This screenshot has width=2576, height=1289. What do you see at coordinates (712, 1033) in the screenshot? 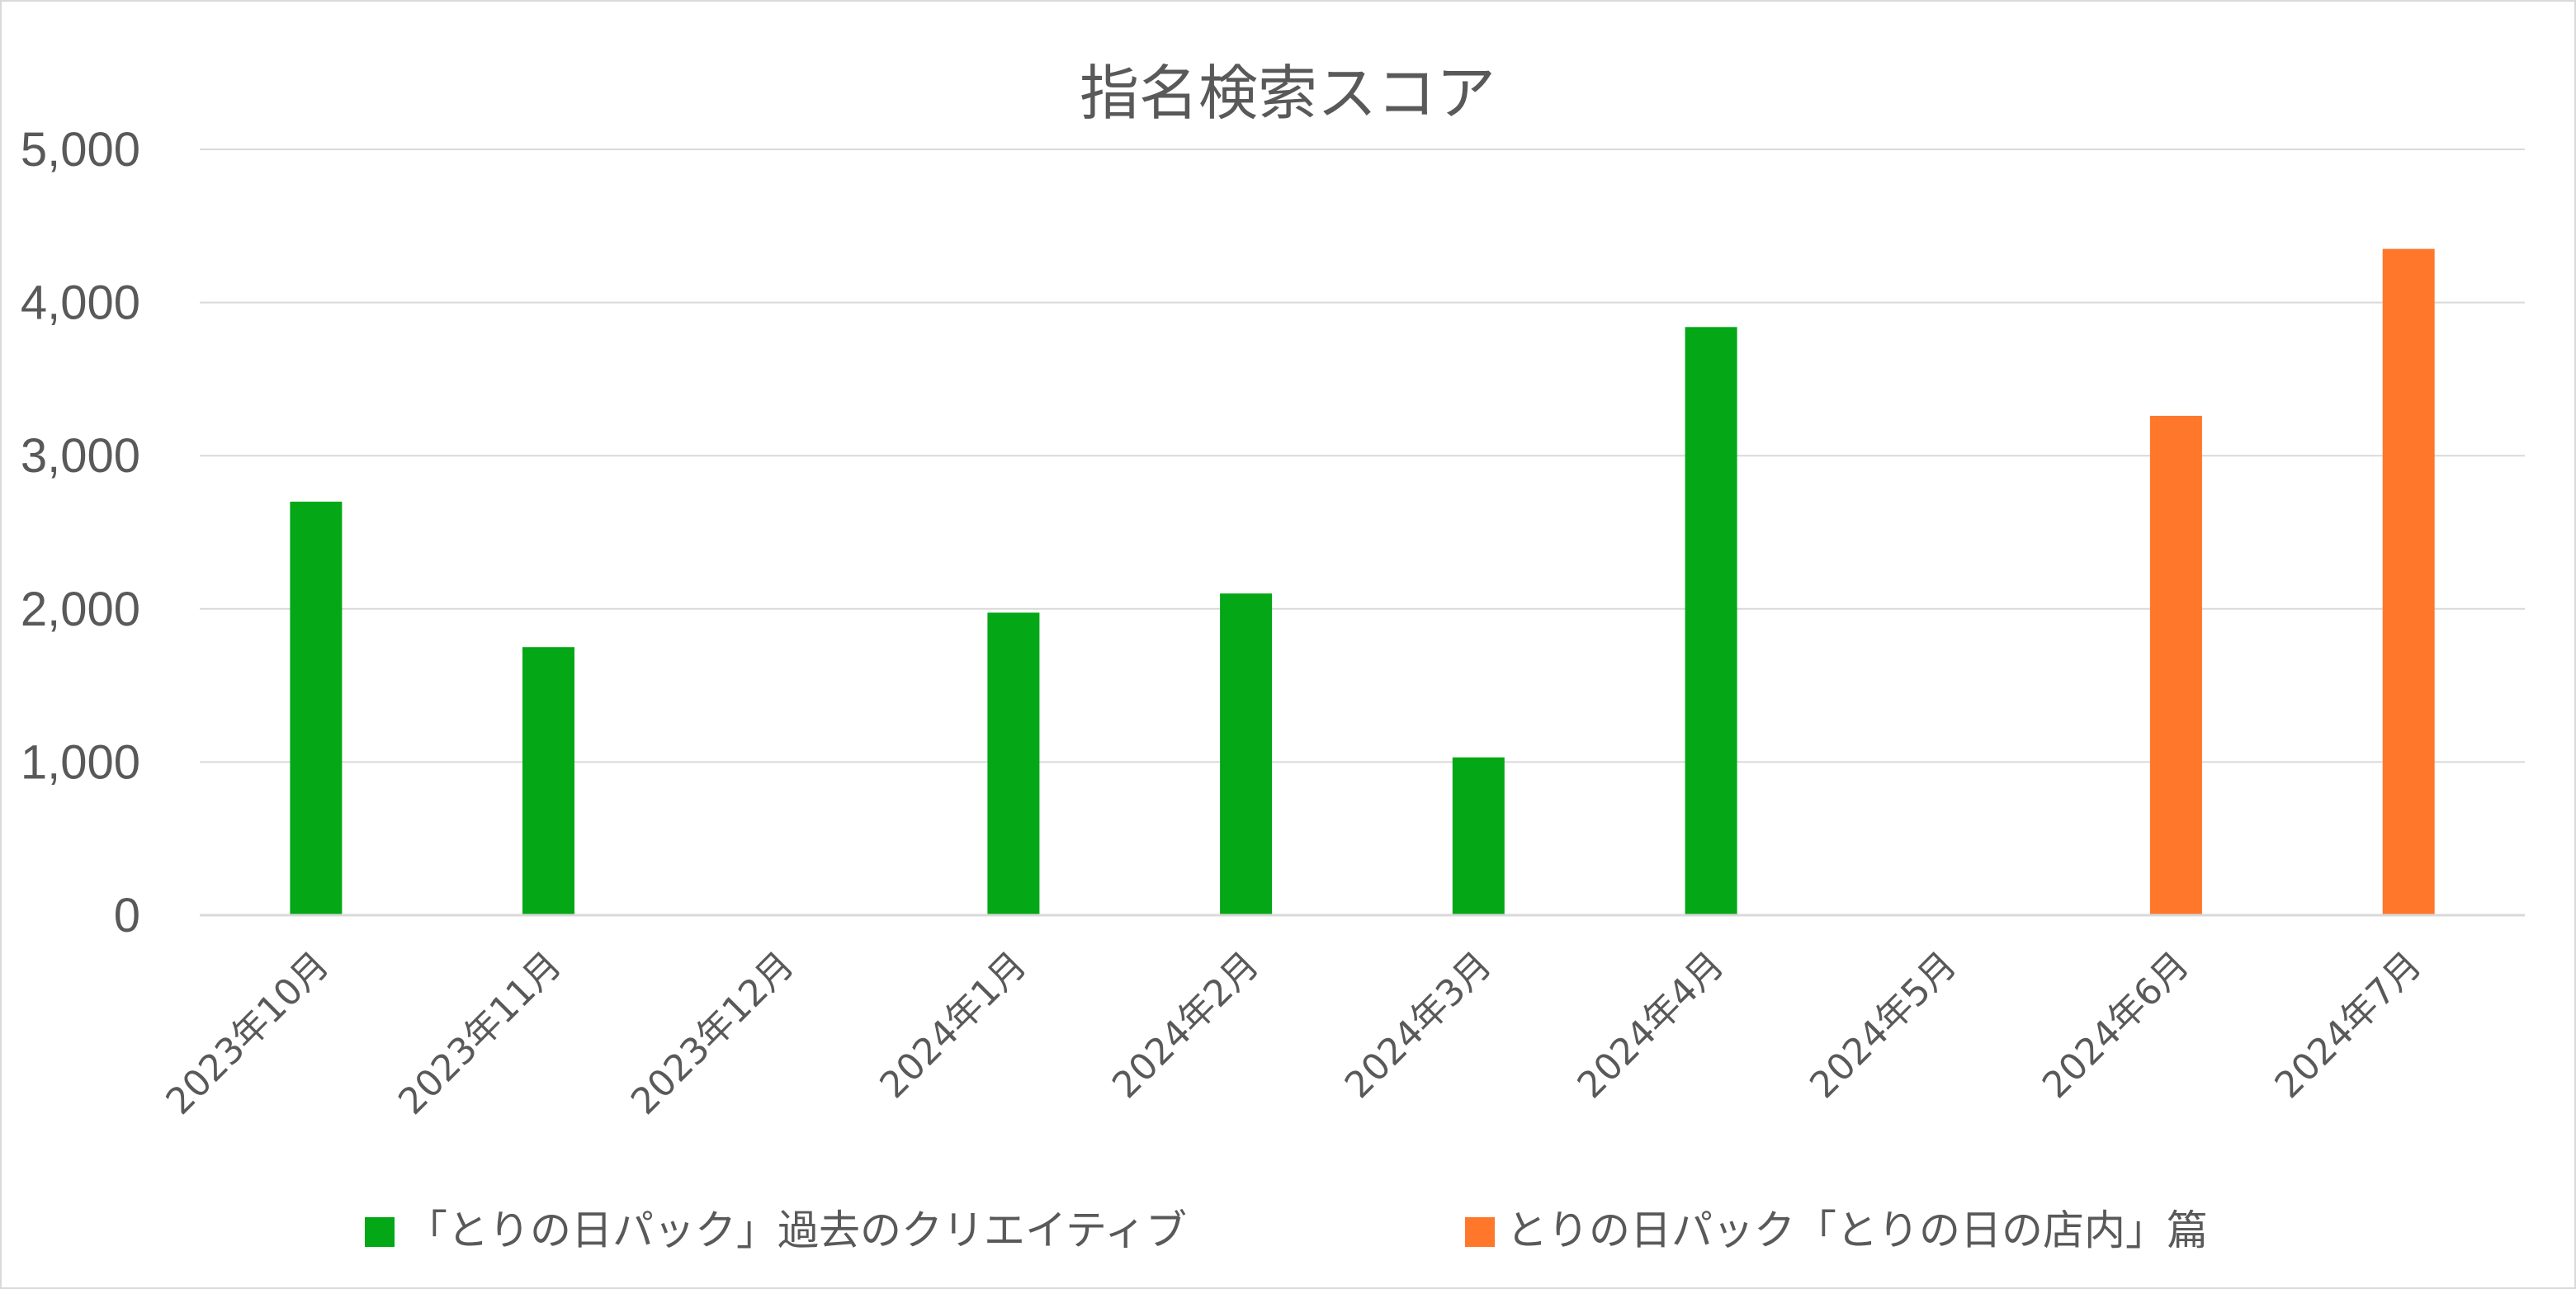
I see `x-tick-label: 2023年12月` at bounding box center [712, 1033].